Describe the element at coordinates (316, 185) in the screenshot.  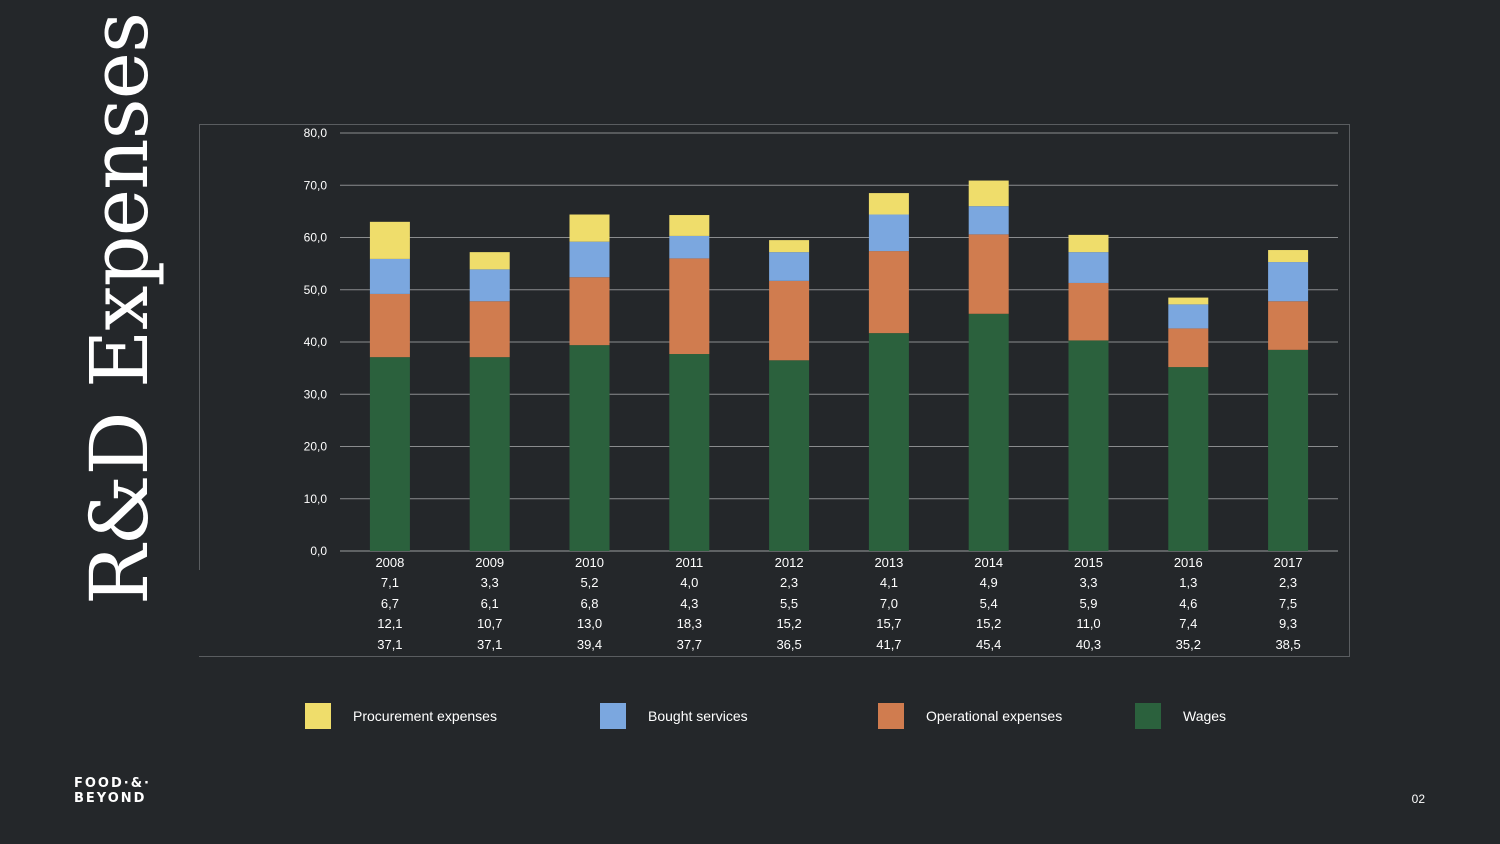
I see `y-tick-label: 70,0` at that location.